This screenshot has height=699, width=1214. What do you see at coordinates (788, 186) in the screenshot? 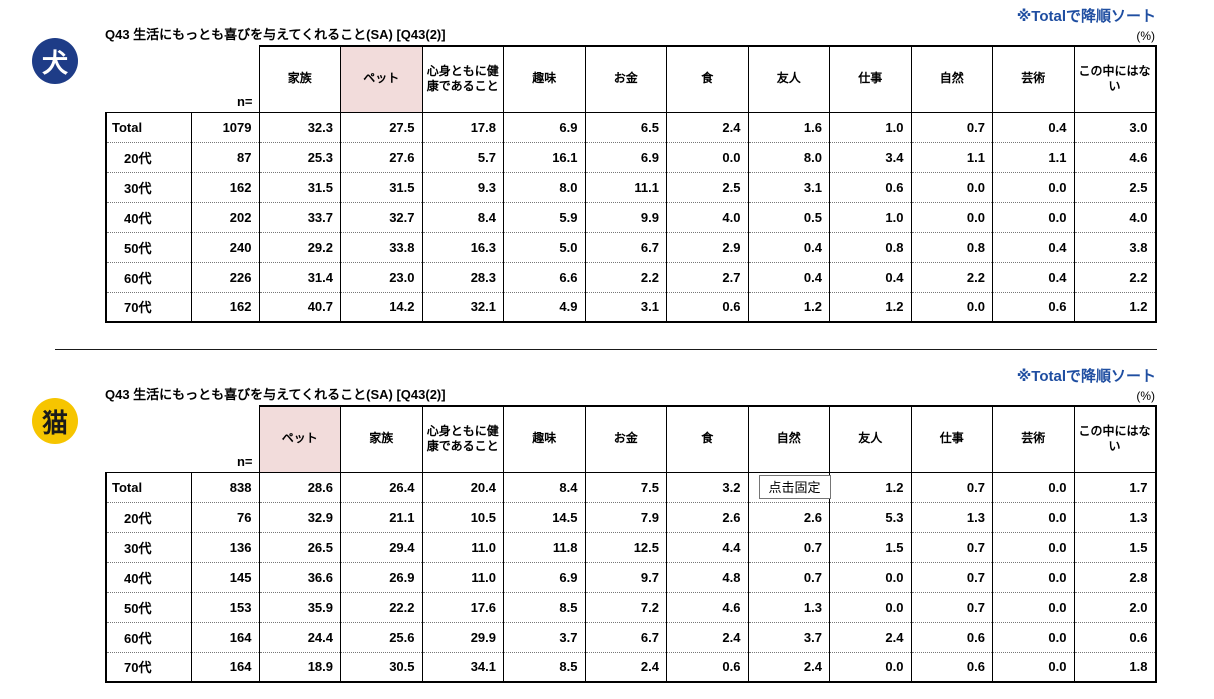
I see `value-cell: 3.1` at bounding box center [788, 186].